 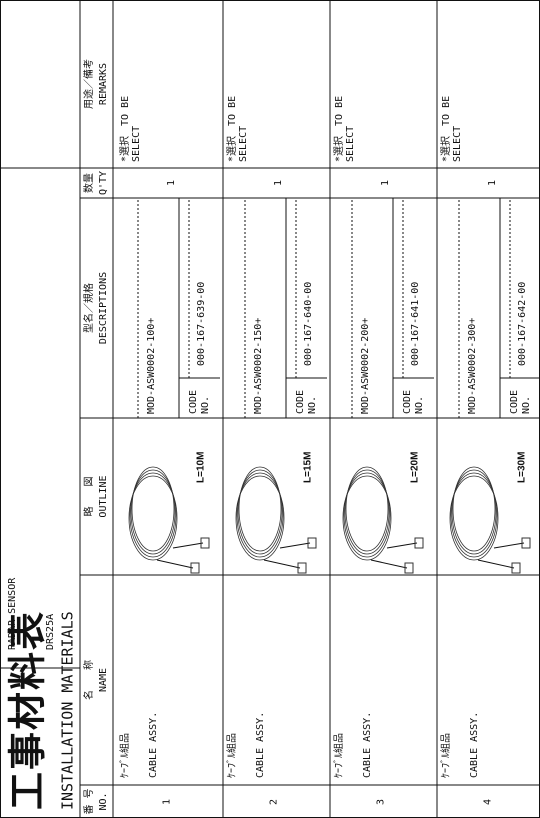 What do you see at coordinates (167, 802) in the screenshot?
I see `row-no: 1` at bounding box center [167, 802].